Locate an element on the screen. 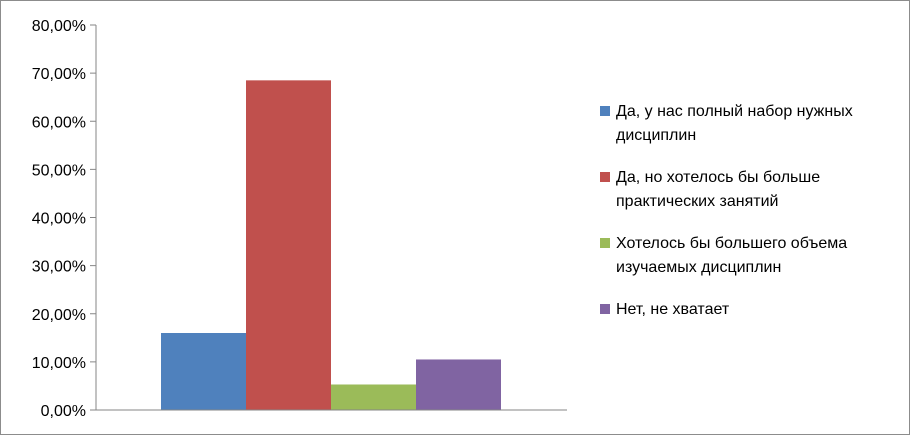 The width and height of the screenshot is (912, 437). y-tick-label: 70,00% is located at coordinates (59, 74).